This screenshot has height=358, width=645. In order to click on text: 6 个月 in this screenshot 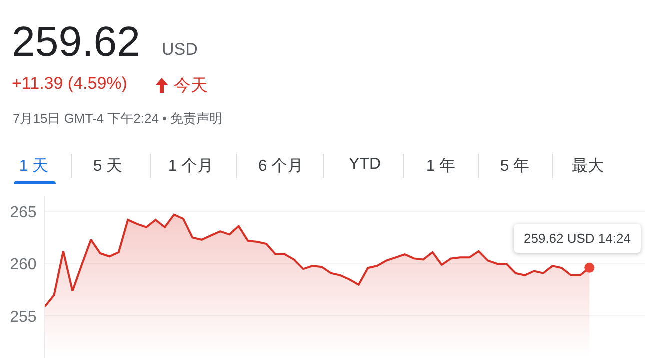, I will do `click(281, 167)`.